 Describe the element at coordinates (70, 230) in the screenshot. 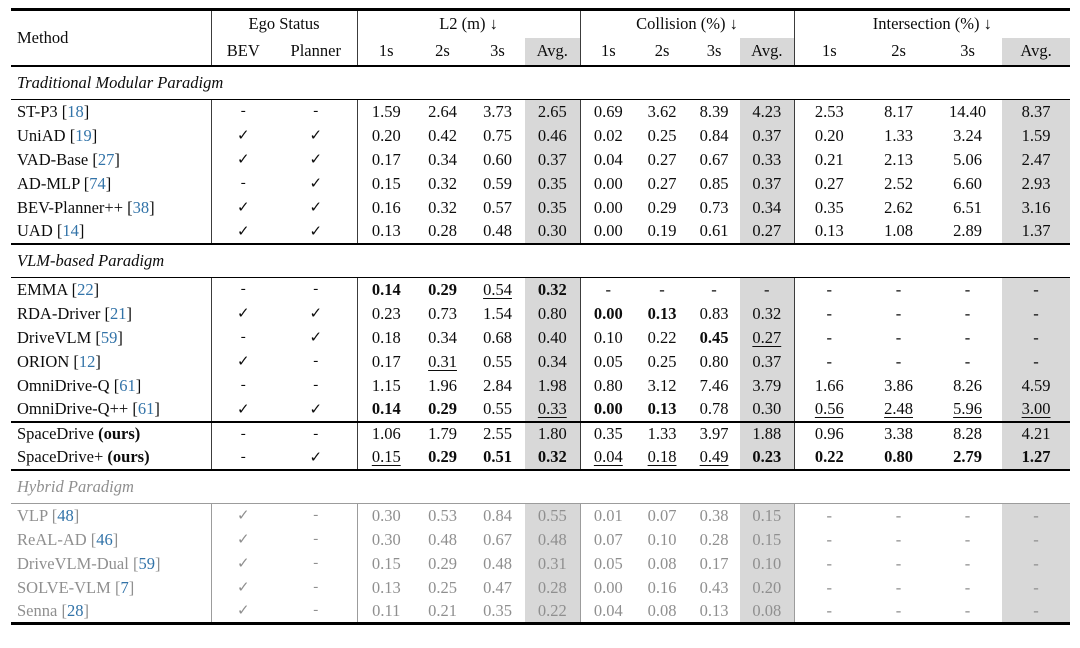

I see `citation-link: 14` at that location.